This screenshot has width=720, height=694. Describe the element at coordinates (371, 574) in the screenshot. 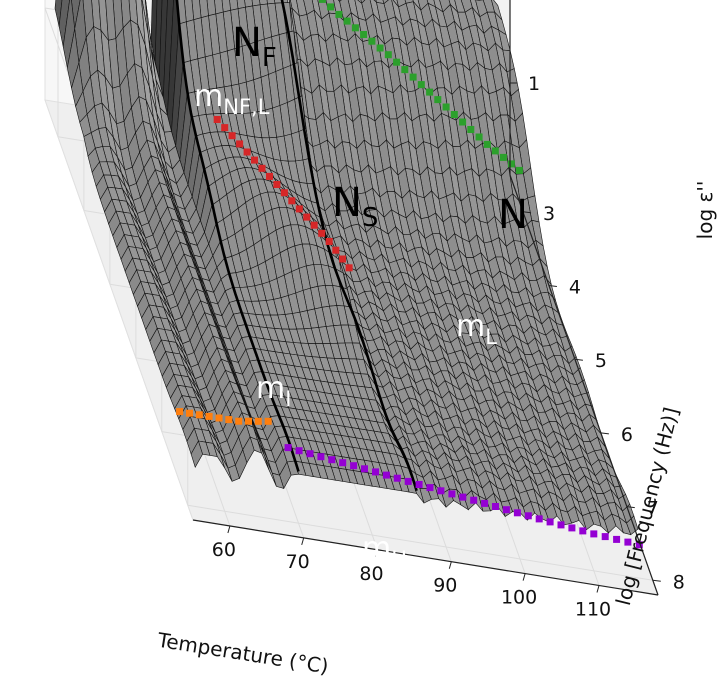

I see `x-tick-label: 80` at that location.